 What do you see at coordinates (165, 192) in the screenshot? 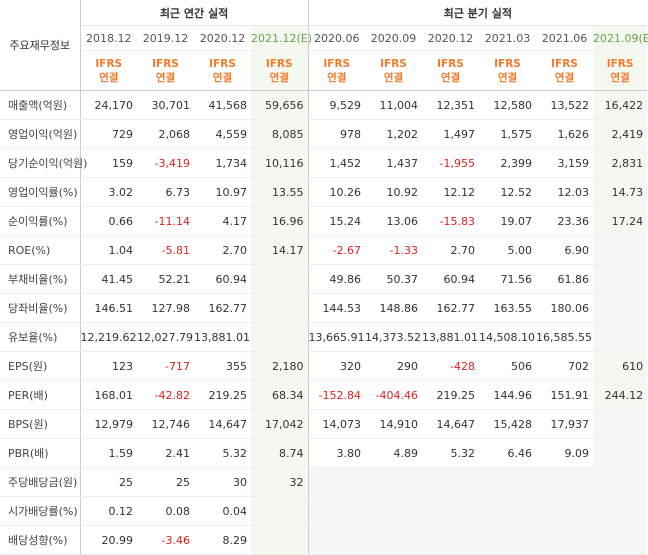
I see `value-cell: 6.73` at bounding box center [165, 192].